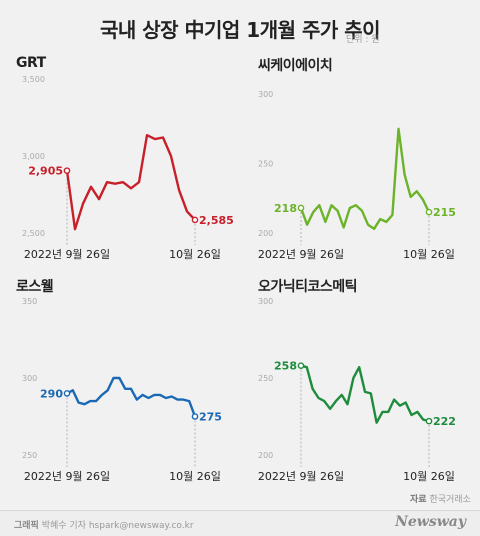 This screenshot has width=480, height=536. I want to click on roswell-x-label-start: 2022년 9월 26일, so click(67, 476).